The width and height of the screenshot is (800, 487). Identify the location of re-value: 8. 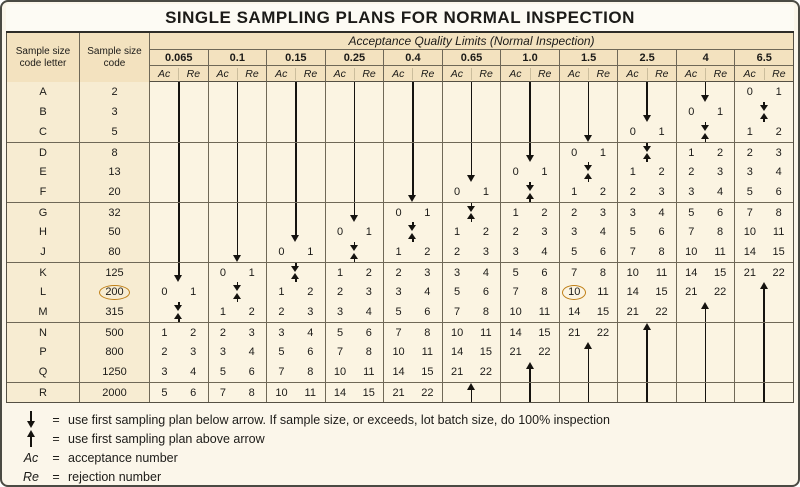
(778, 212).